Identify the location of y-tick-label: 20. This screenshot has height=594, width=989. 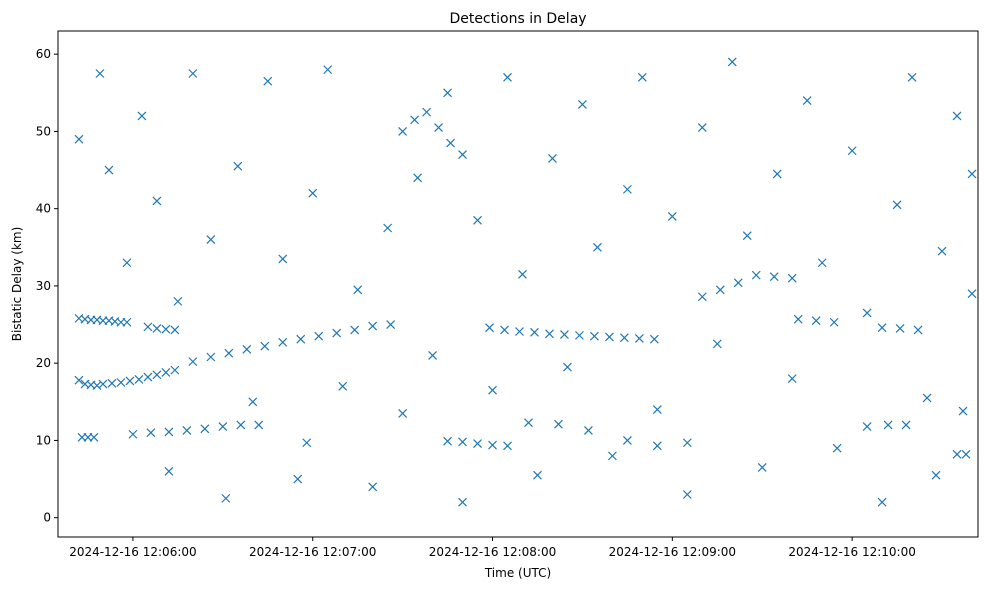
(43, 363).